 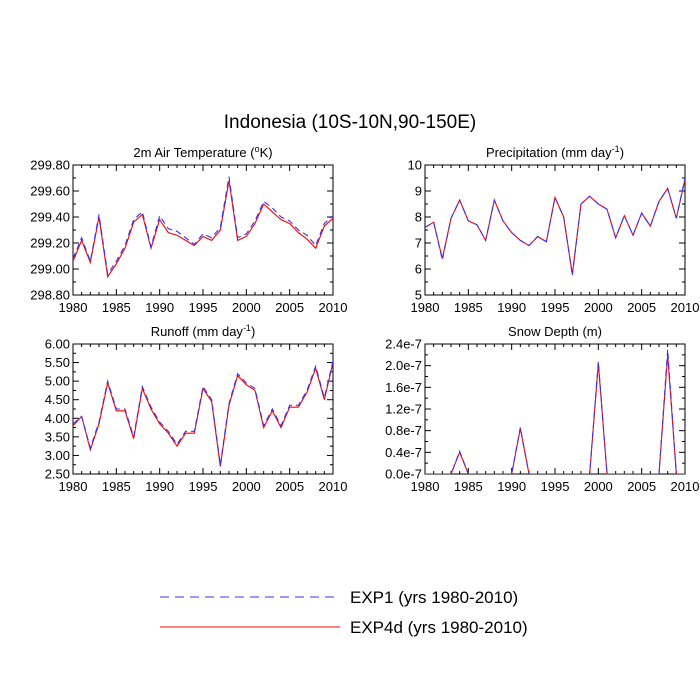 I want to click on x-tick-label-runoff: 1990, so click(x=159, y=486).